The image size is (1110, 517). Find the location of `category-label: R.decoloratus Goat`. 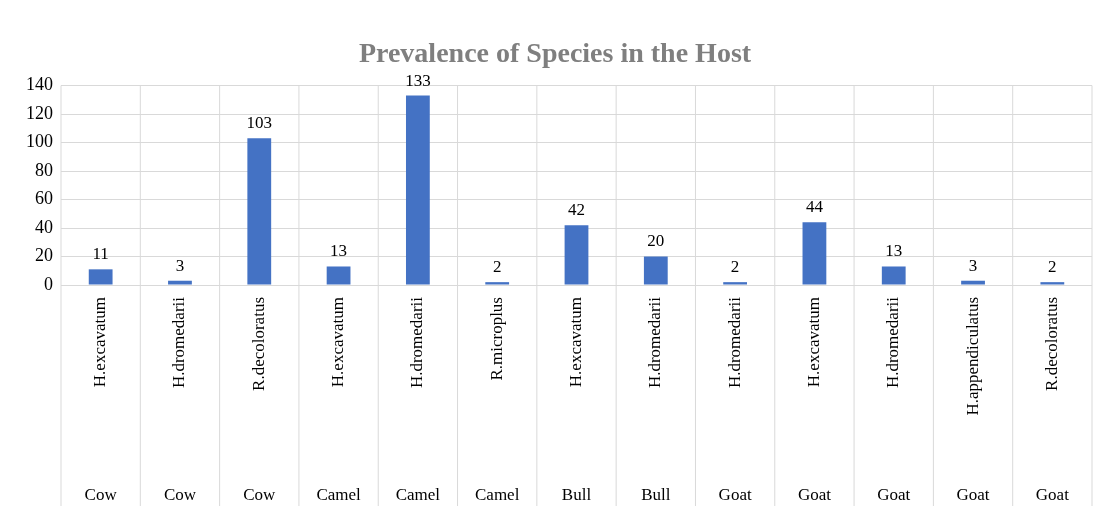

category-label: R.decoloratus Goat is located at coordinates (1052, 400).